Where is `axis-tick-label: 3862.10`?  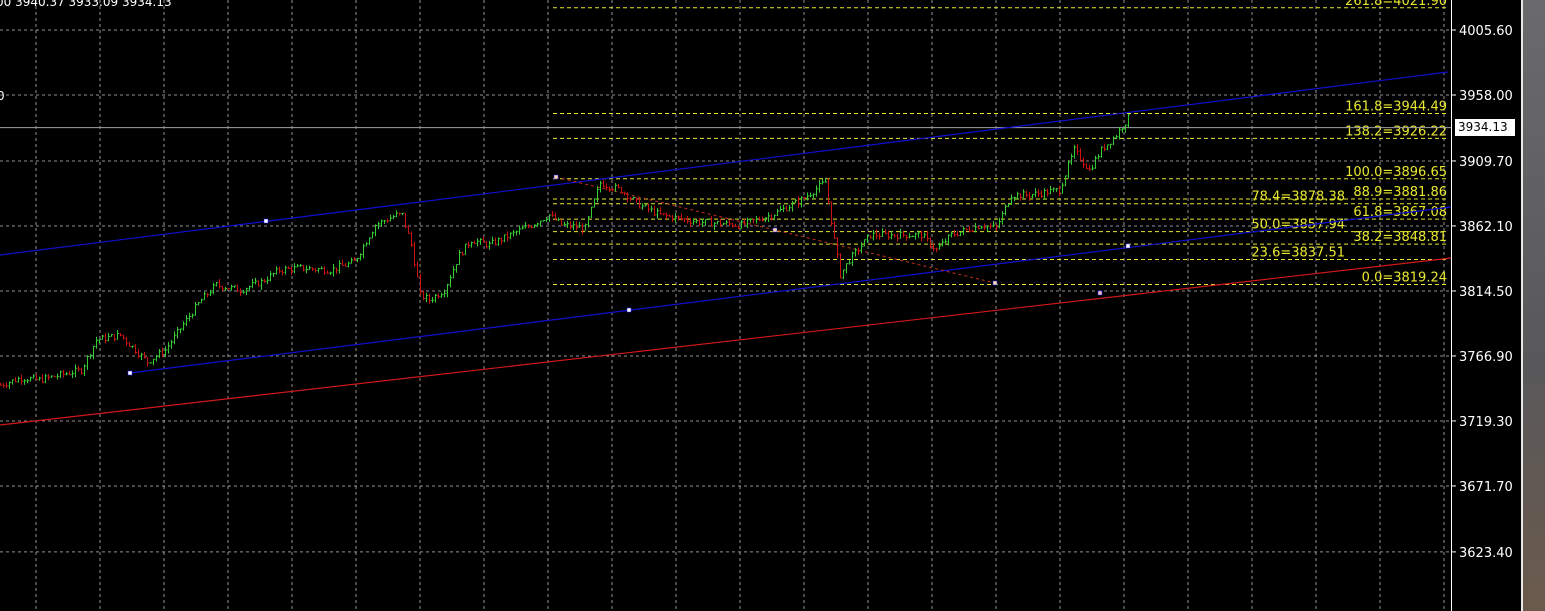
axis-tick-label: 3862.10 is located at coordinates (1486, 227).